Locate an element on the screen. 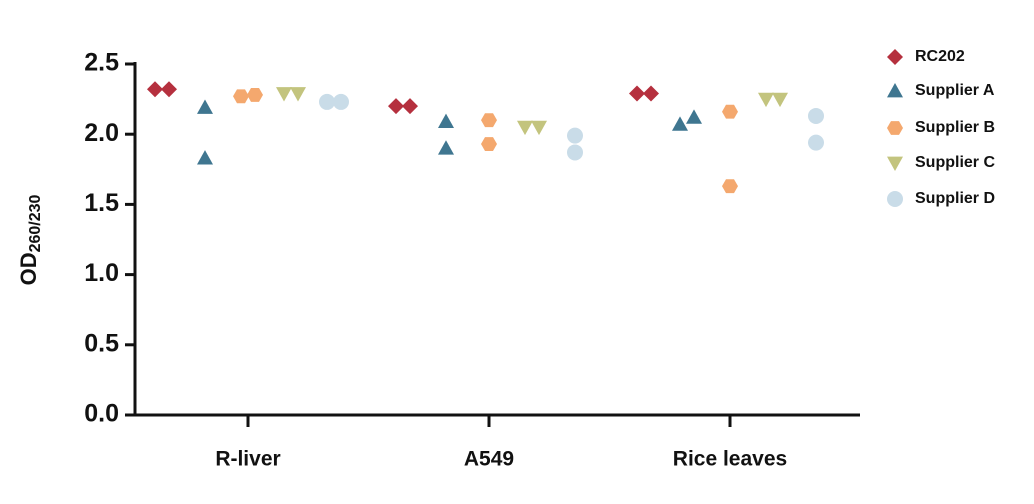 The image size is (1034, 504). y-tick-label: 0.5 is located at coordinates (101, 343).